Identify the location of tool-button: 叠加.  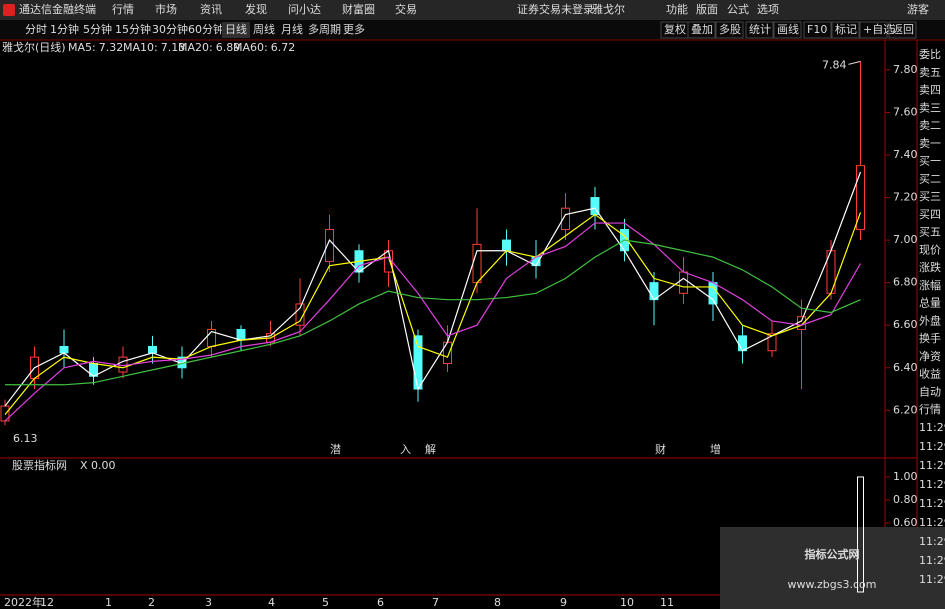
(702, 29).